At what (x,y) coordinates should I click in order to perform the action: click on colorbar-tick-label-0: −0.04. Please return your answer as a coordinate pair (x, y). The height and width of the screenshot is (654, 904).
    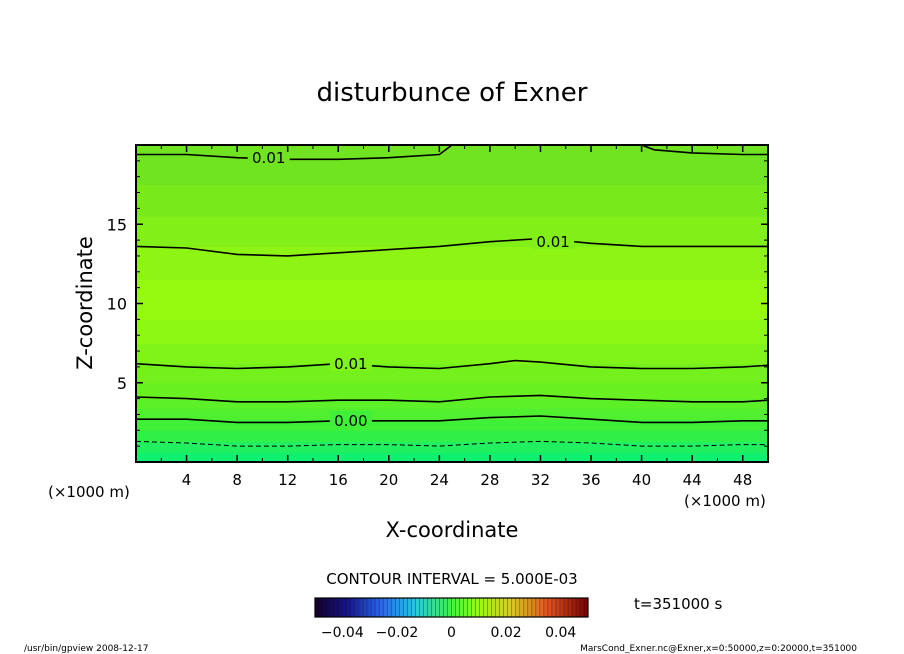
    Looking at the image, I should click on (342, 633).